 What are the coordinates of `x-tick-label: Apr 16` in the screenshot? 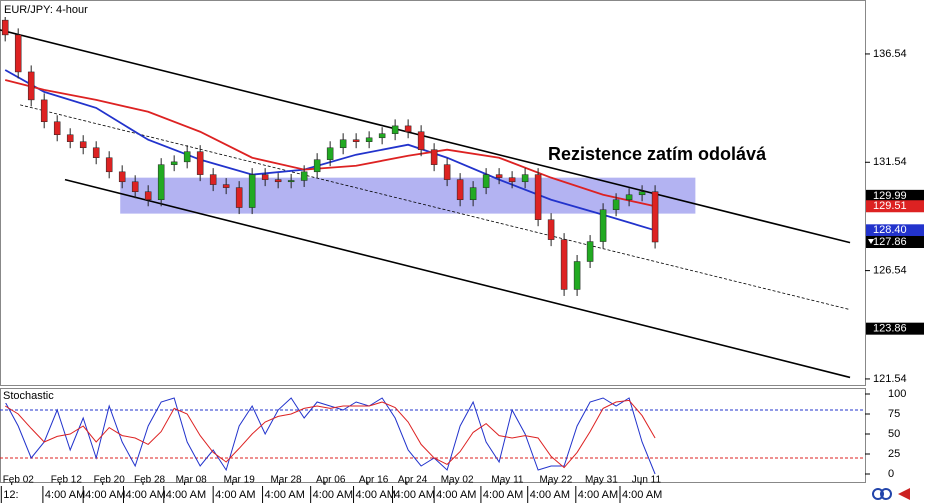 It's located at (374, 480).